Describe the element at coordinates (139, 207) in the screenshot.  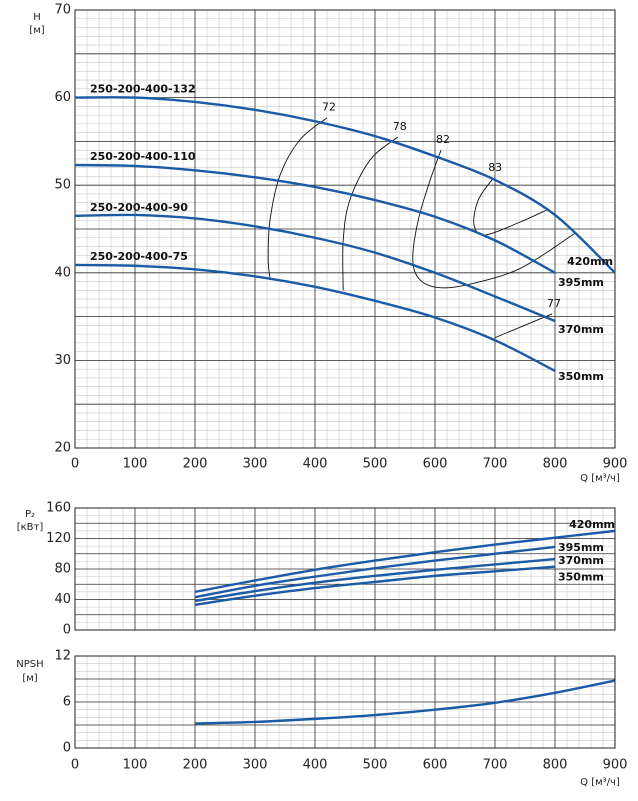
I see `model-label: 250-200-400-90` at that location.